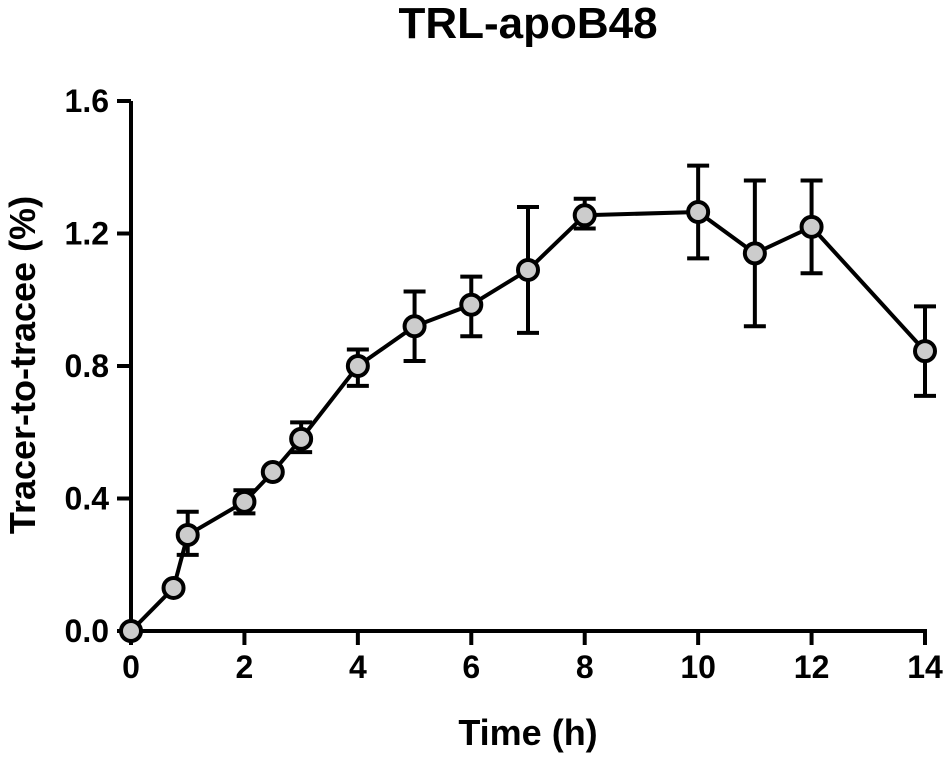 This screenshot has width=948, height=757. Describe the element at coordinates (245, 667) in the screenshot. I see `x-tick-label: 2` at that location.